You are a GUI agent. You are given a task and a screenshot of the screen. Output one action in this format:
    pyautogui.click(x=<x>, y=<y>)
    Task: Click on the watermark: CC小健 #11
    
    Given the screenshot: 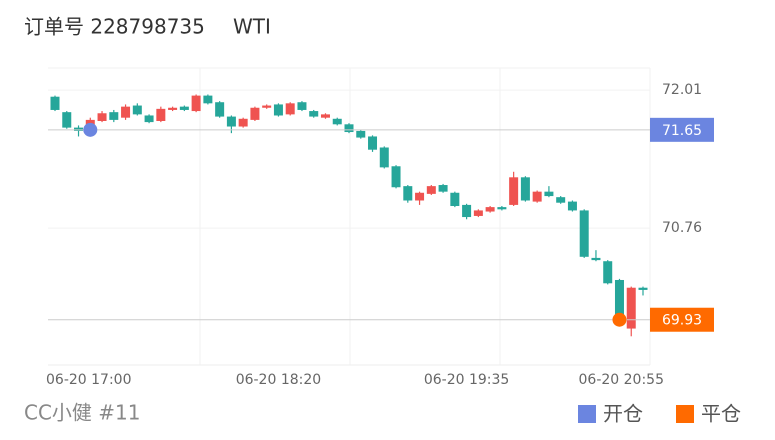 What is the action you would take?
    pyautogui.click(x=82, y=413)
    